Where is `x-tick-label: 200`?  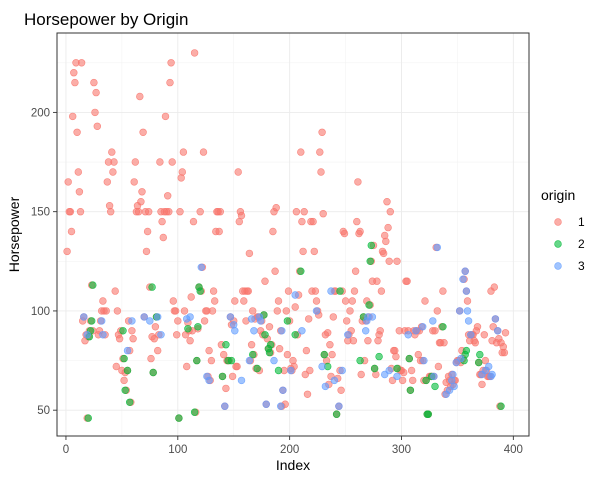 x-tick-label: 200 is located at coordinates (289, 450).